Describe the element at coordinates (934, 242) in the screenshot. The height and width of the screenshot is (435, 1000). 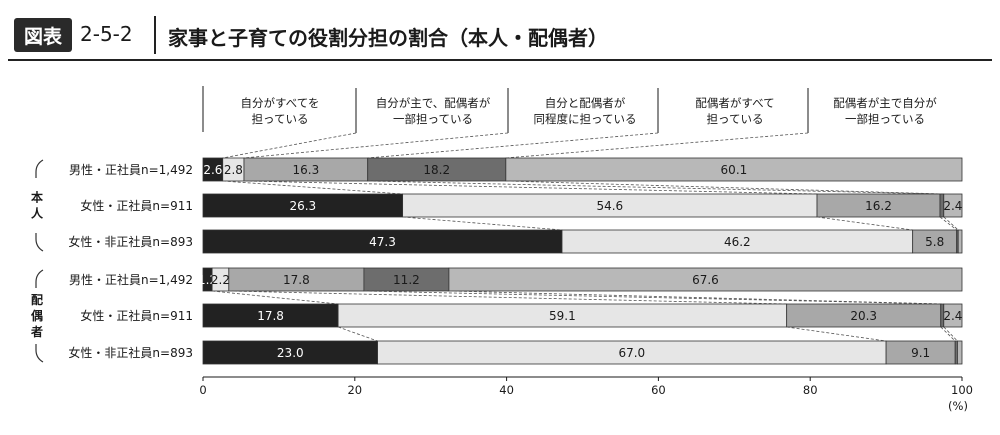
I see `data-label: 5.8` at that location.